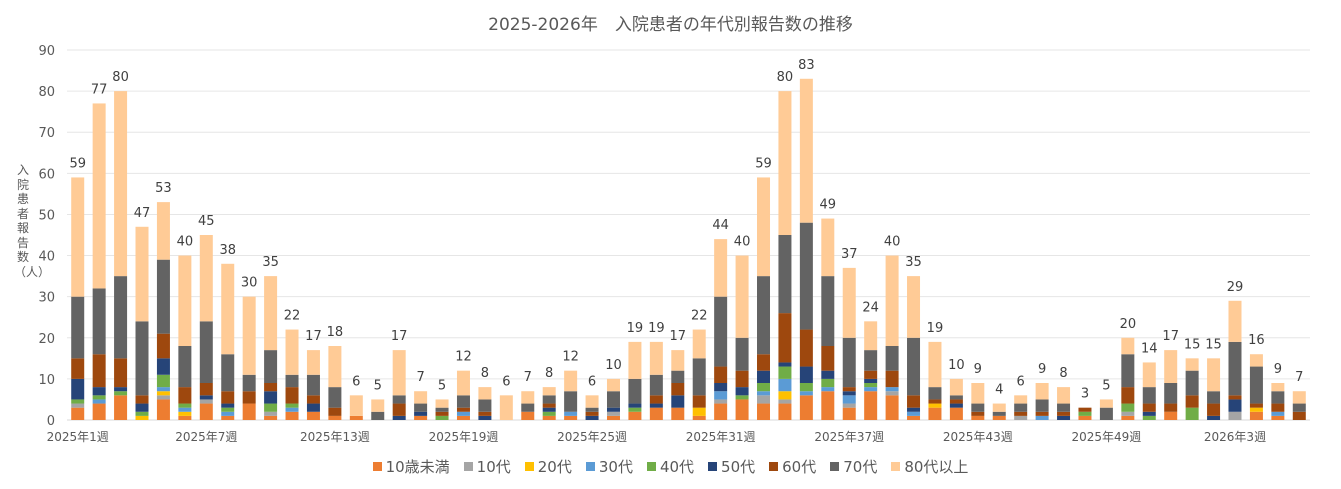  What do you see at coordinates (335, 437) in the screenshot?
I see `x-tick-label: 2025年13週` at bounding box center [335, 437].